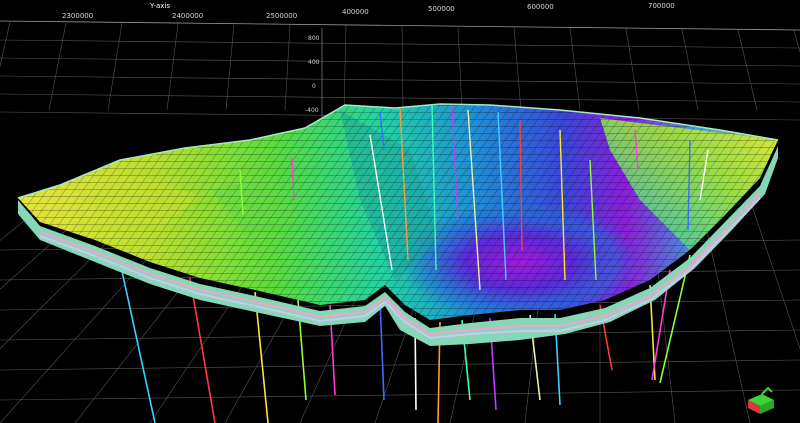 The image size is (800, 423). Describe the element at coordinates (314, 86) in the screenshot. I see `z-tick-label: 0` at that location.